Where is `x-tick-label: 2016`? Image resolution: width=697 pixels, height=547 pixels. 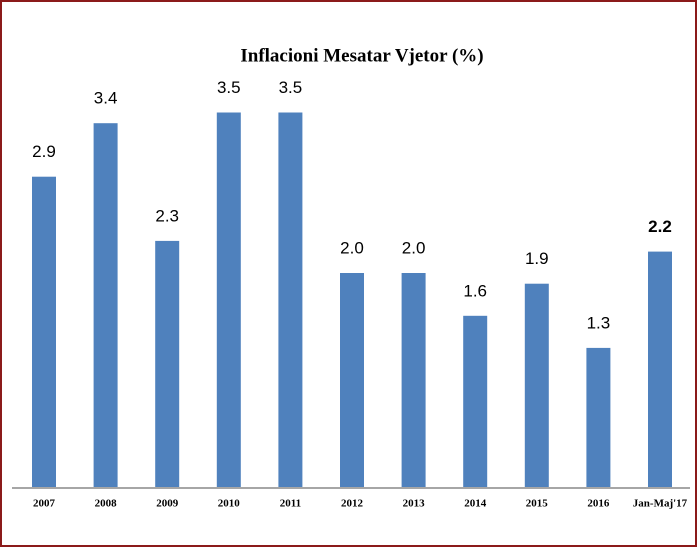
x-tick-label: 2016 is located at coordinates (598, 504).